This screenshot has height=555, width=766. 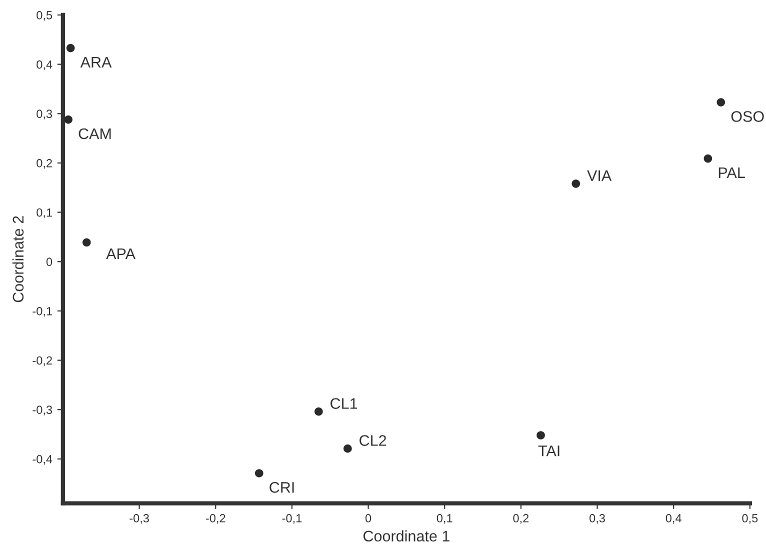 What do you see at coordinates (94, 134) in the screenshot?
I see `series-label: CAM` at bounding box center [94, 134].